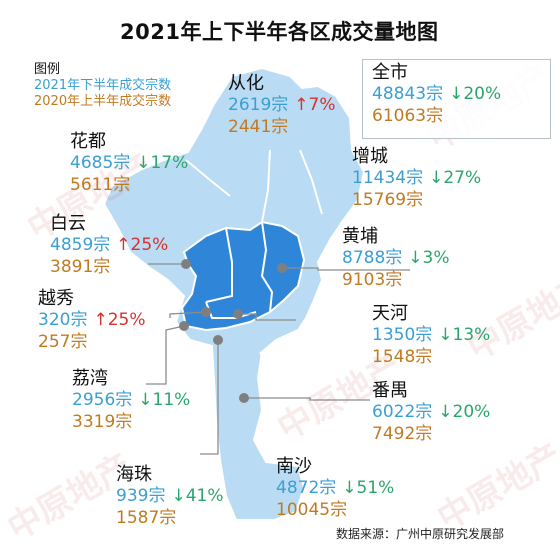  Describe the element at coordinates (134, 474) in the screenshot. I see `district-name-haizhu: 海珠` at that location.